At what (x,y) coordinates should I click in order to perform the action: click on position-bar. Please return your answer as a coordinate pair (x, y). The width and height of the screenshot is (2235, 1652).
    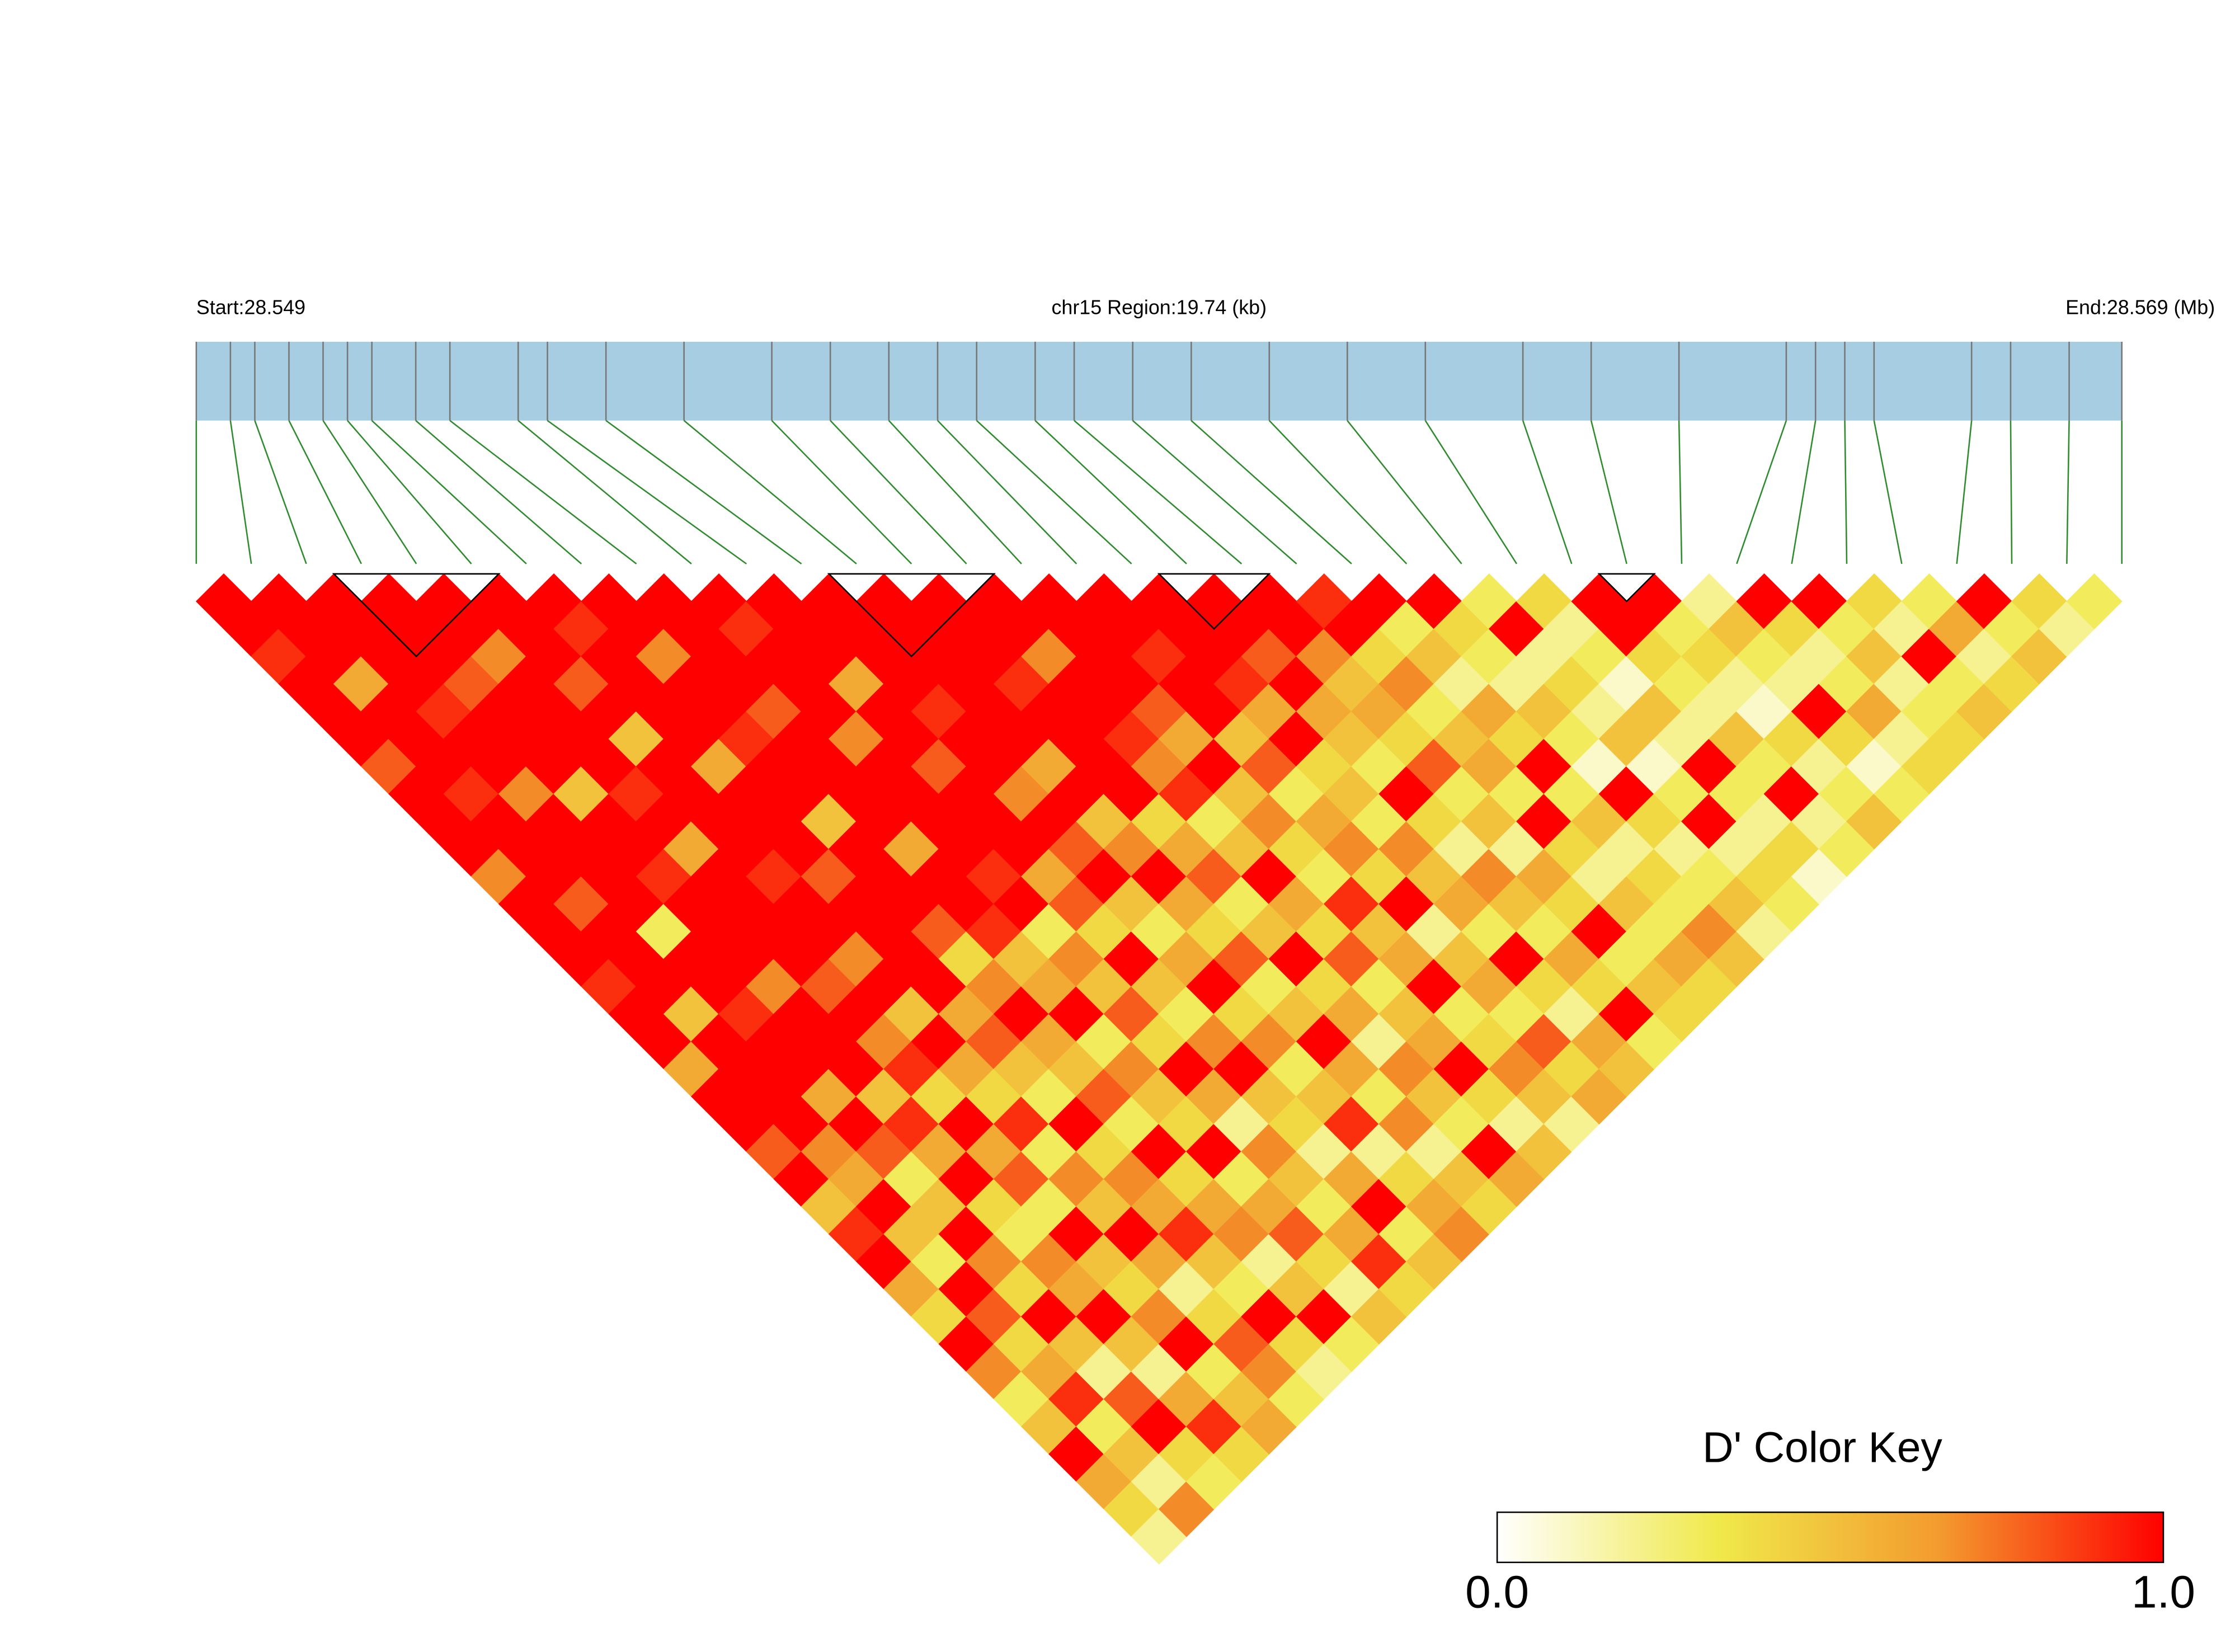
    Looking at the image, I should click on (1159, 381).